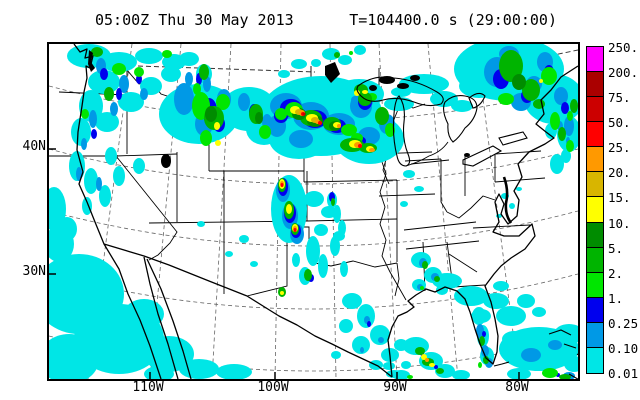  What do you see at coordinates (623, 323) in the screenshot?
I see `colorbar-label: 0.25` at bounding box center [623, 323].